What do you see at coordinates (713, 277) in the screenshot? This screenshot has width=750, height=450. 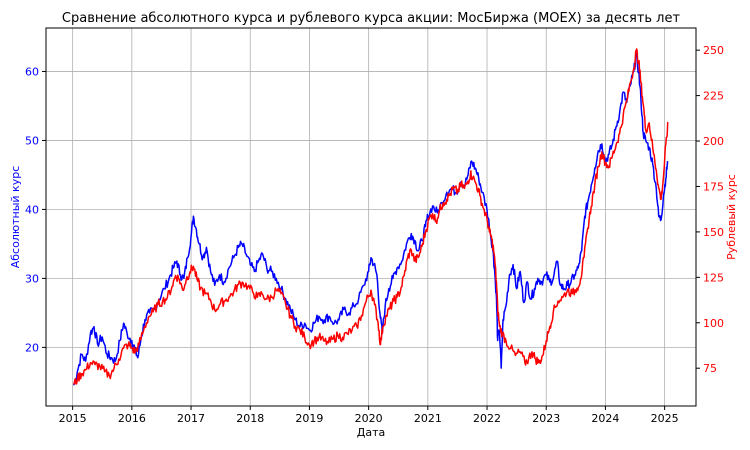 I see `y-right-tick-label: 125` at bounding box center [713, 277].